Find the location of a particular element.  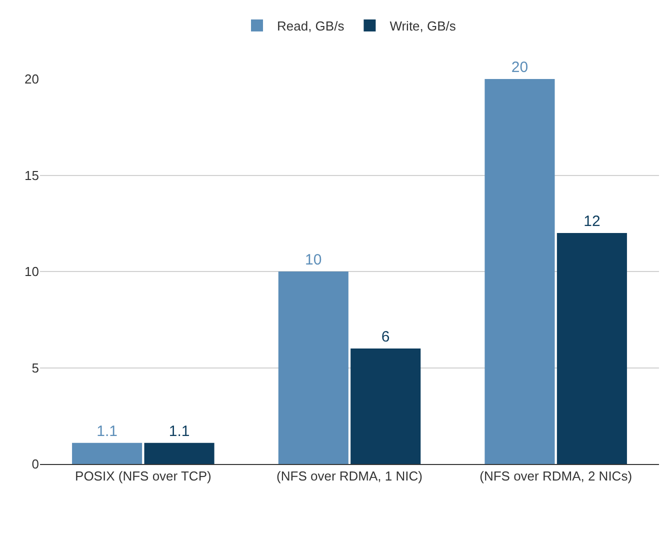

data-label: 12 is located at coordinates (592, 221).